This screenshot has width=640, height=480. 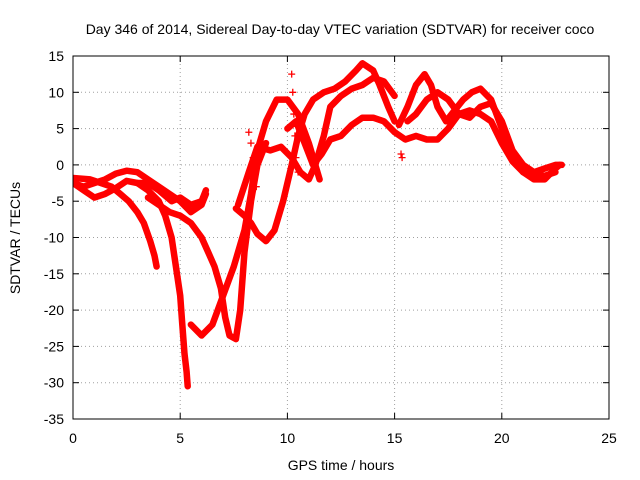 I want to click on x-tick-label: 25, so click(x=609, y=438).